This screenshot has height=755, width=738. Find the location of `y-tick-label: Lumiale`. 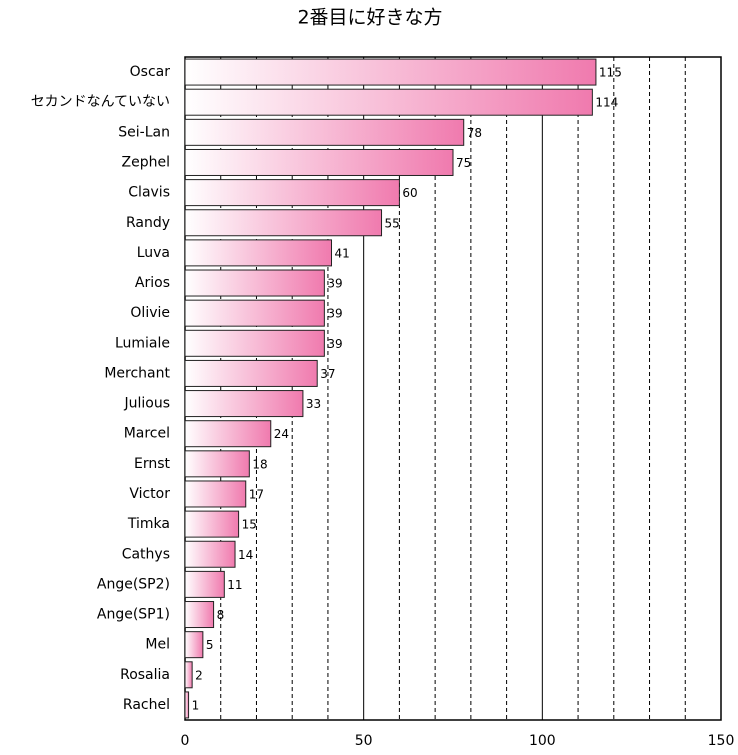

y-tick-label: Lumiale is located at coordinates (142, 343).